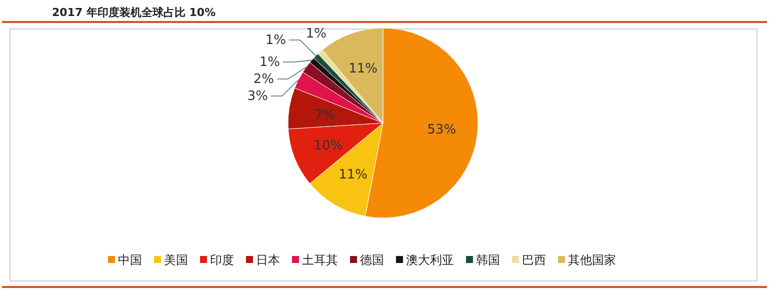 Image resolution: width=769 pixels, height=290 pixels. What do you see at coordinates (372, 260) in the screenshot?
I see `legend-label: 德国` at bounding box center [372, 260].